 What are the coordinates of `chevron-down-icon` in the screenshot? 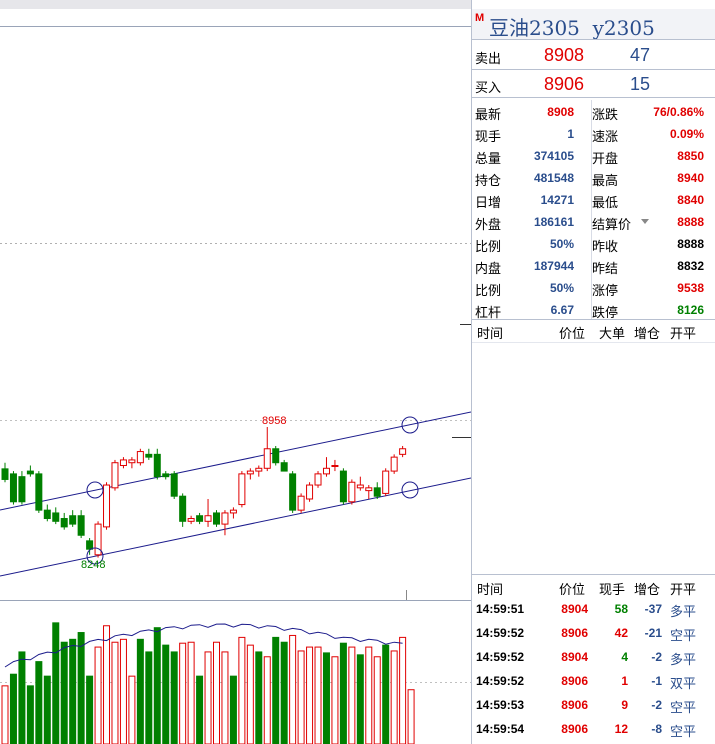 It's located at (645, 221).